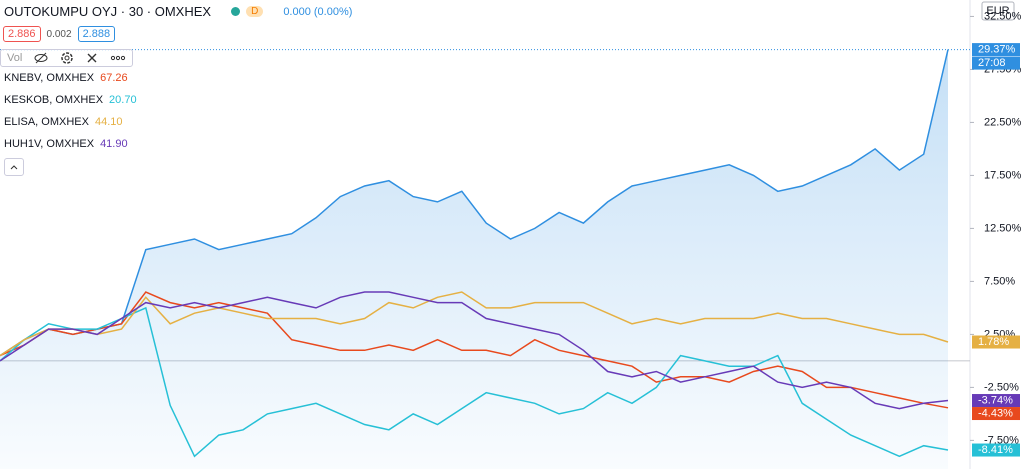 The height and width of the screenshot is (469, 1024). I want to click on ask: 2.888, so click(96, 34).